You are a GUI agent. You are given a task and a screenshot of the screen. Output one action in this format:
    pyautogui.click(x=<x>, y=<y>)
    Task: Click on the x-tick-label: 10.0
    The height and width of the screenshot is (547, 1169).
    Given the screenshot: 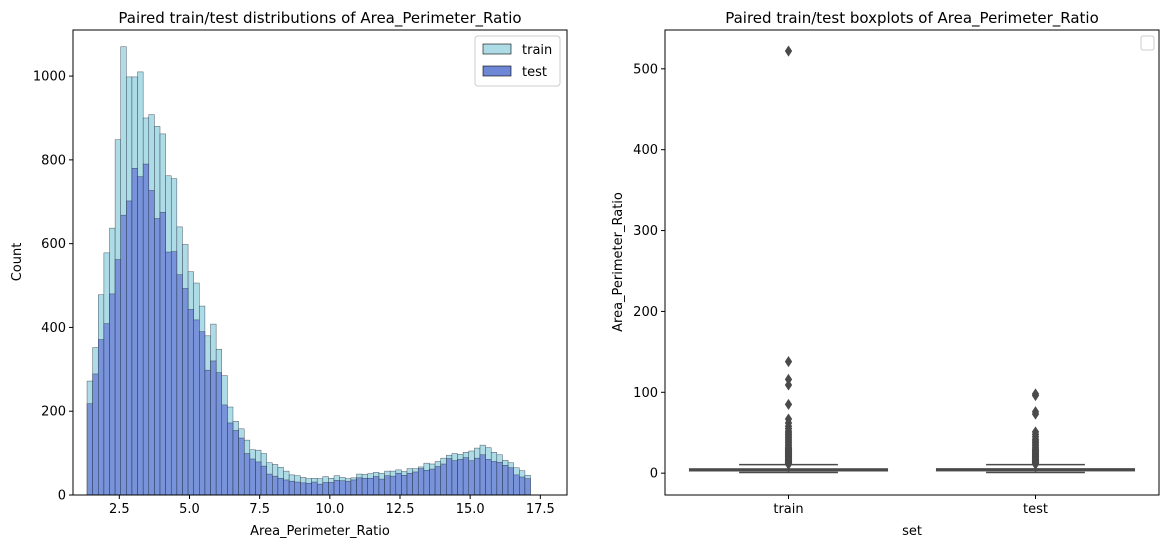 What is the action you would take?
    pyautogui.click(x=329, y=509)
    